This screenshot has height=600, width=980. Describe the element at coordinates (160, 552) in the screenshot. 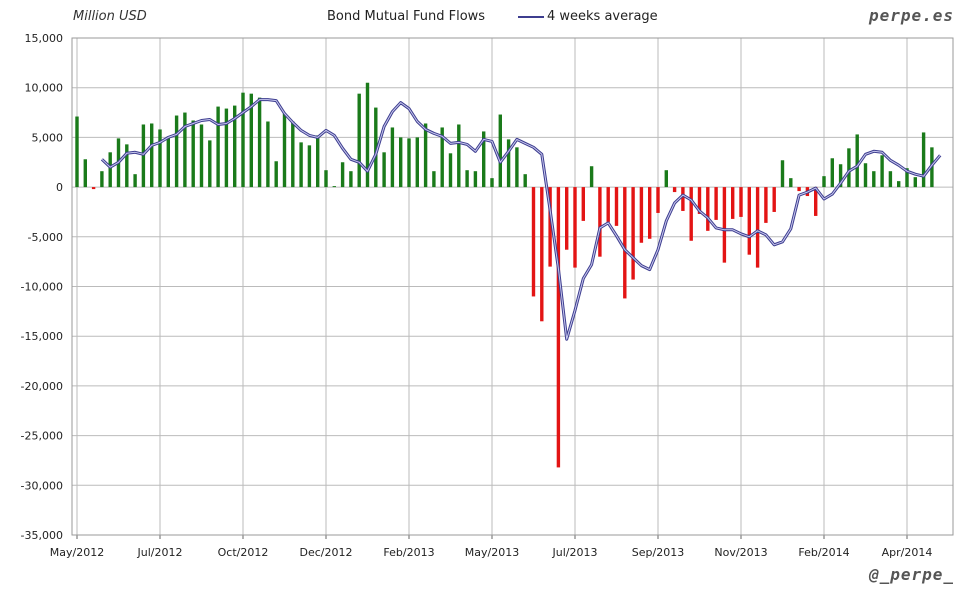

I see `x-tick-label: Jul/2012` at that location.